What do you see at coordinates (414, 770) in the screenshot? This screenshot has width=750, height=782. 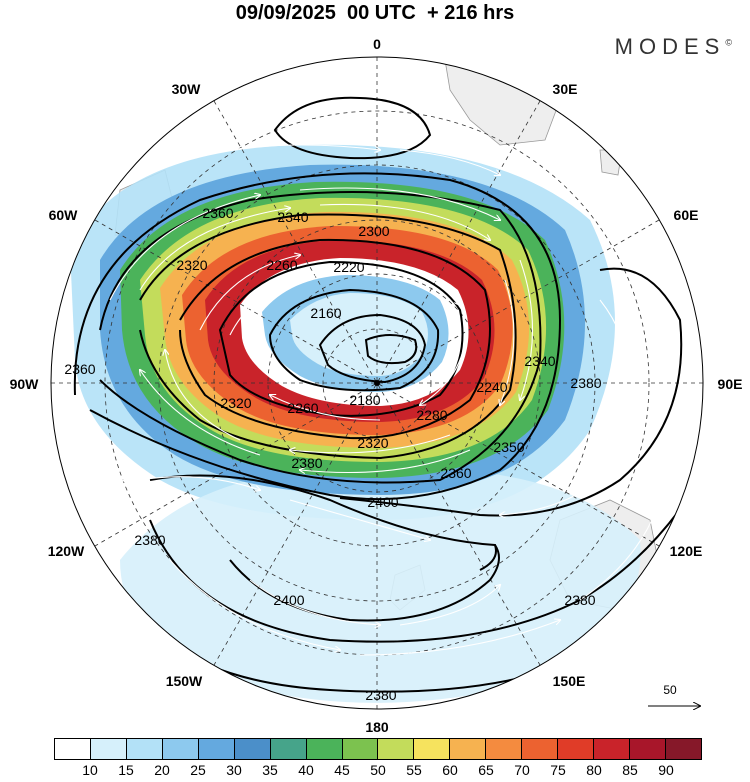 I see `colorbar-tick-label: 55` at bounding box center [414, 770].